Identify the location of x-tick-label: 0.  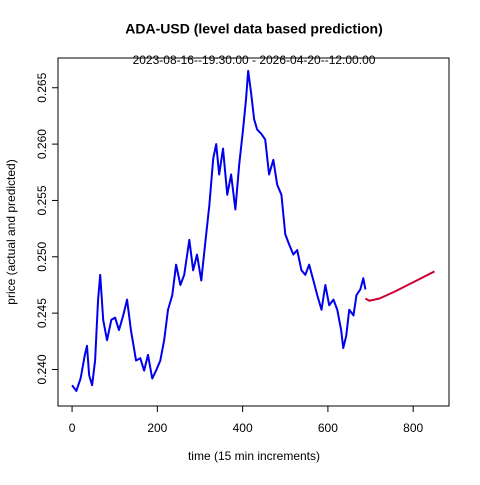
(72, 428).